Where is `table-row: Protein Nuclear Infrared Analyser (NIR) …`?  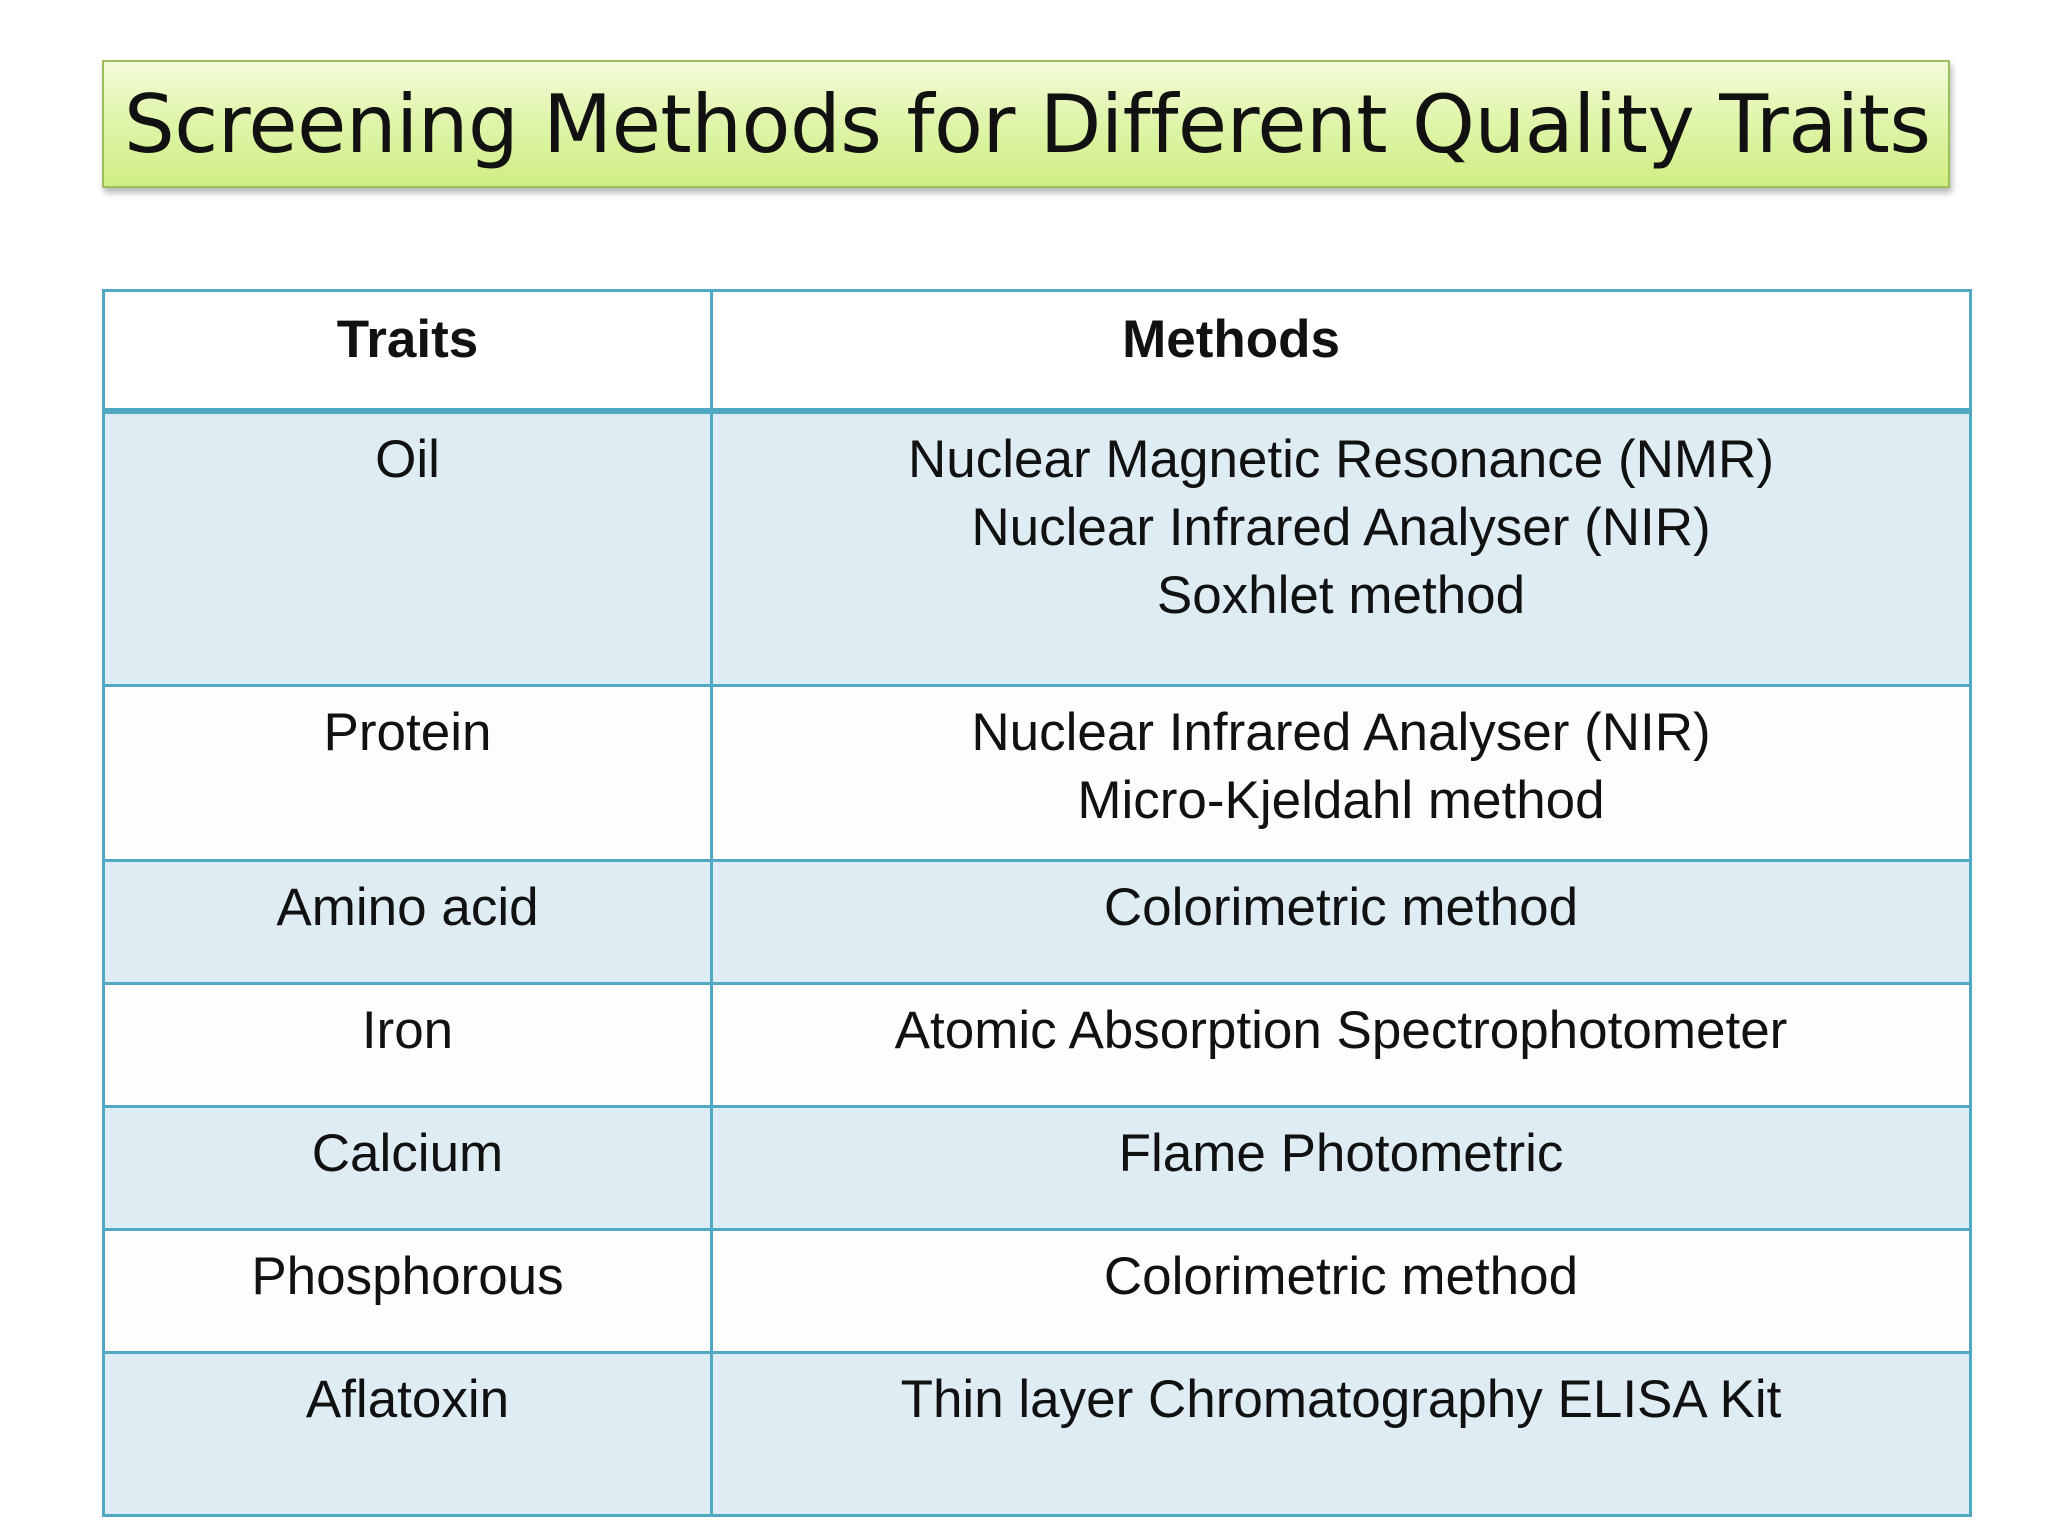
table-row: Protein Nuclear Infrared Analyser (NIR) … is located at coordinates (1037, 772).